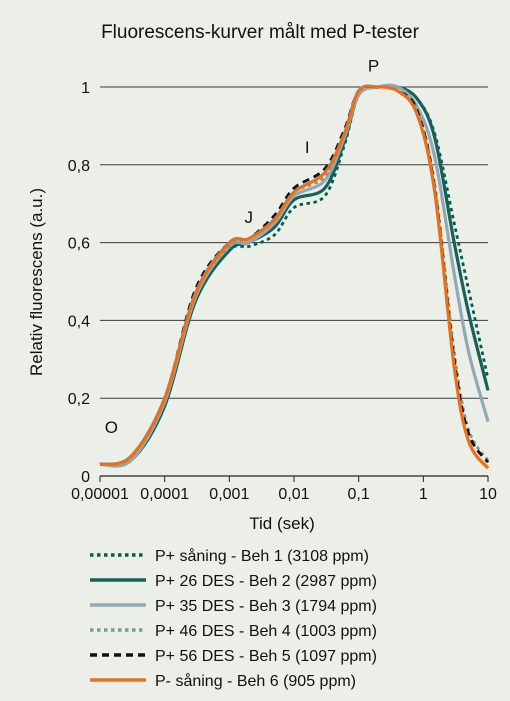 The image size is (510, 701). Describe the element at coordinates (307, 147) in the screenshot. I see `annotation-i: I` at that location.